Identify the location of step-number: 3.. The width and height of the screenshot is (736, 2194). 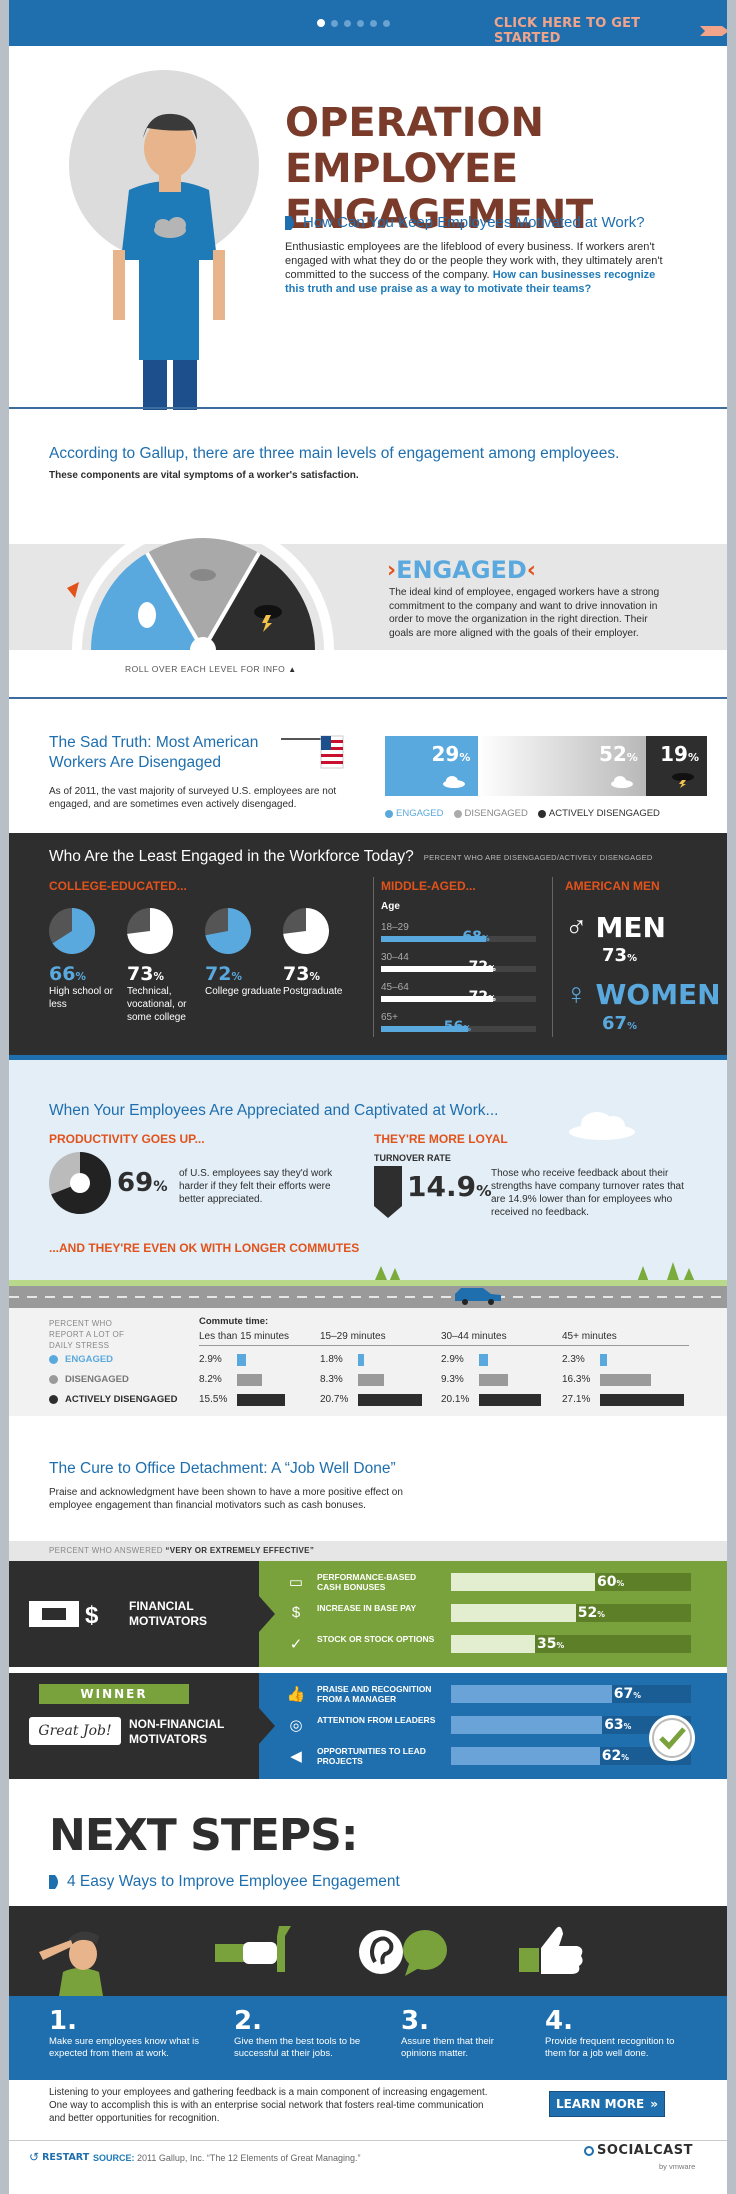
(415, 2021).